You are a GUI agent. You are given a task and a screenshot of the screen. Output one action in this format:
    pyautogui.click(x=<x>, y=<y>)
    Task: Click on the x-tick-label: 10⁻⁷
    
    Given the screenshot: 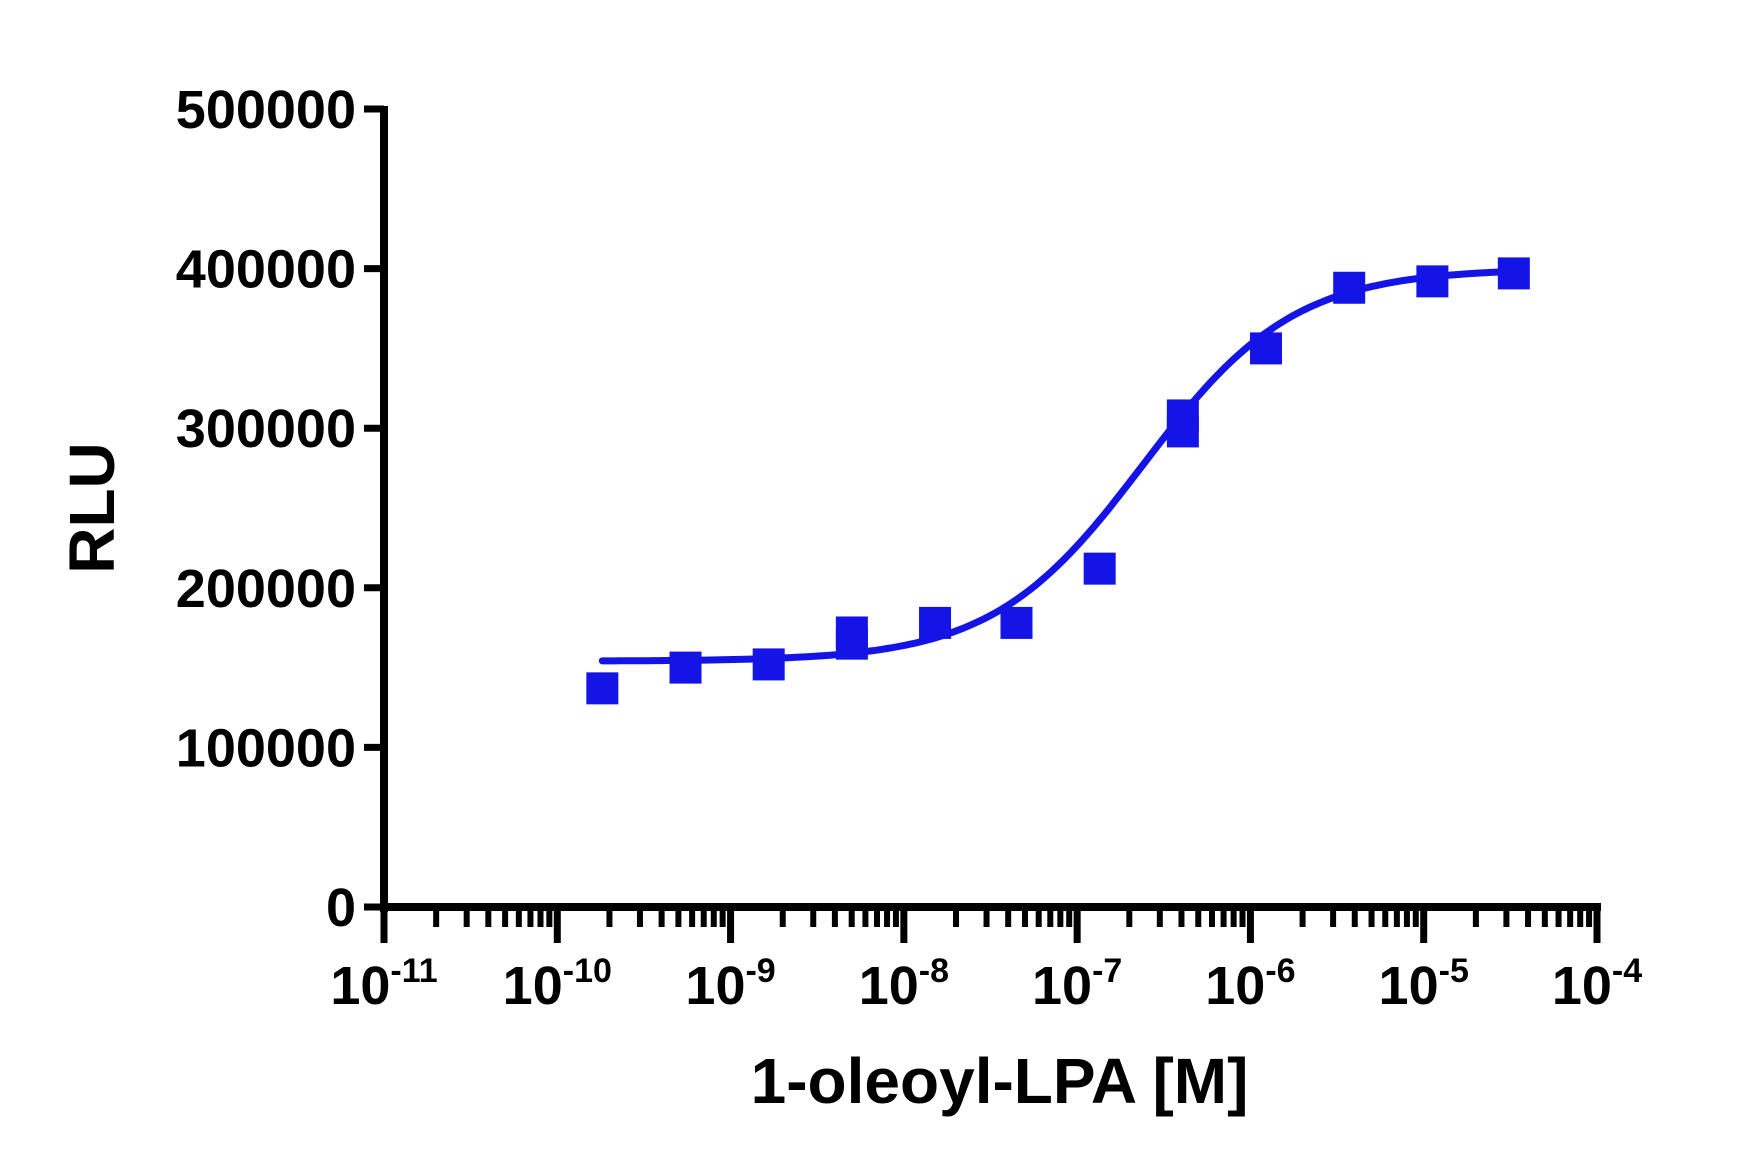 What is the action you would take?
    pyautogui.click(x=1077, y=984)
    